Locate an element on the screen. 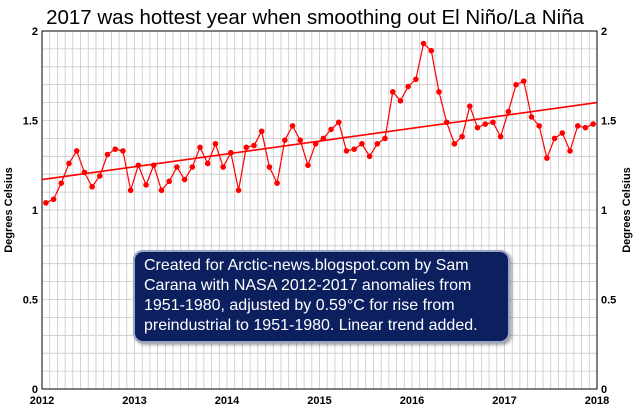 This screenshot has height=412, width=640. y-tick-label-right: 1.5 is located at coordinates (608, 122).